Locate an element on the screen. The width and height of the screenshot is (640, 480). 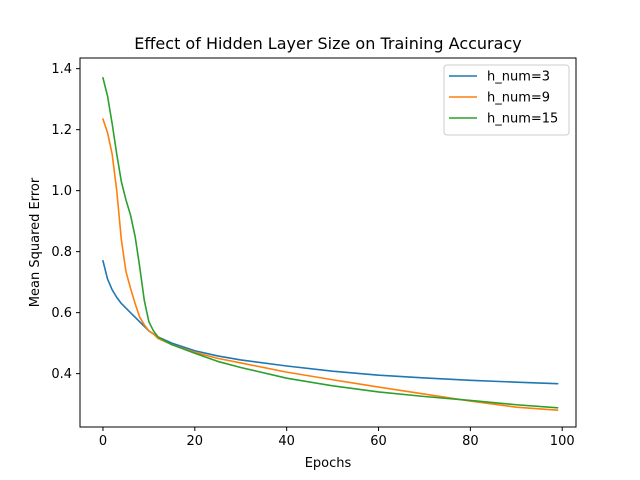
y-tick-label: 1.4 is located at coordinates (61, 69).